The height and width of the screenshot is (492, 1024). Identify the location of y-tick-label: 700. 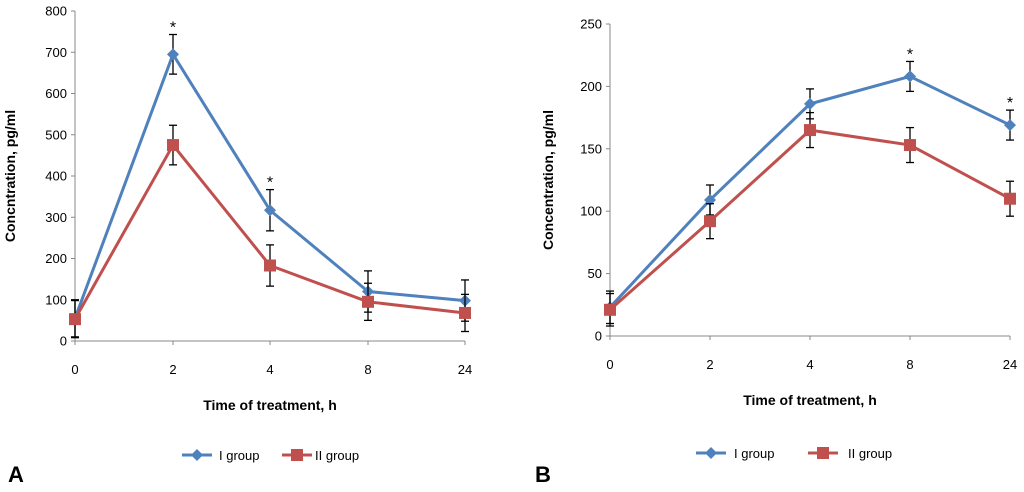
(56, 52).